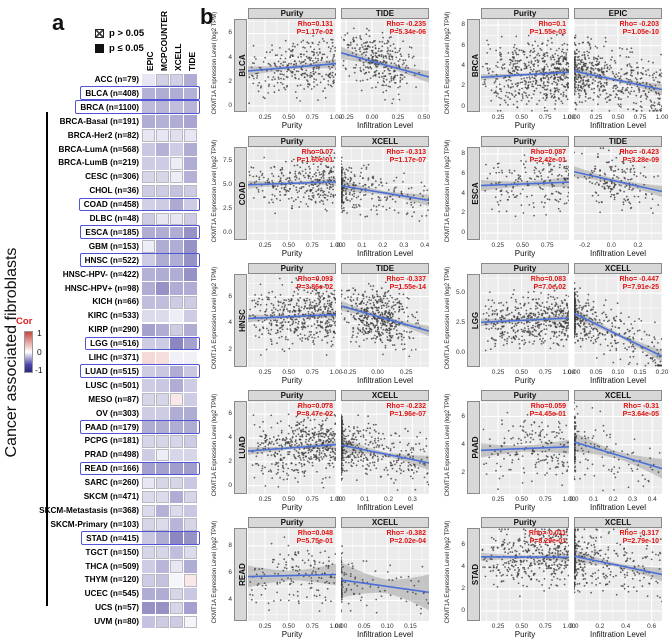 The image size is (669, 641). What do you see at coordinates (114, 191) in the screenshot?
I see `heatmap-row-label-text: CHOL (n=36)` at bounding box center [114, 191].